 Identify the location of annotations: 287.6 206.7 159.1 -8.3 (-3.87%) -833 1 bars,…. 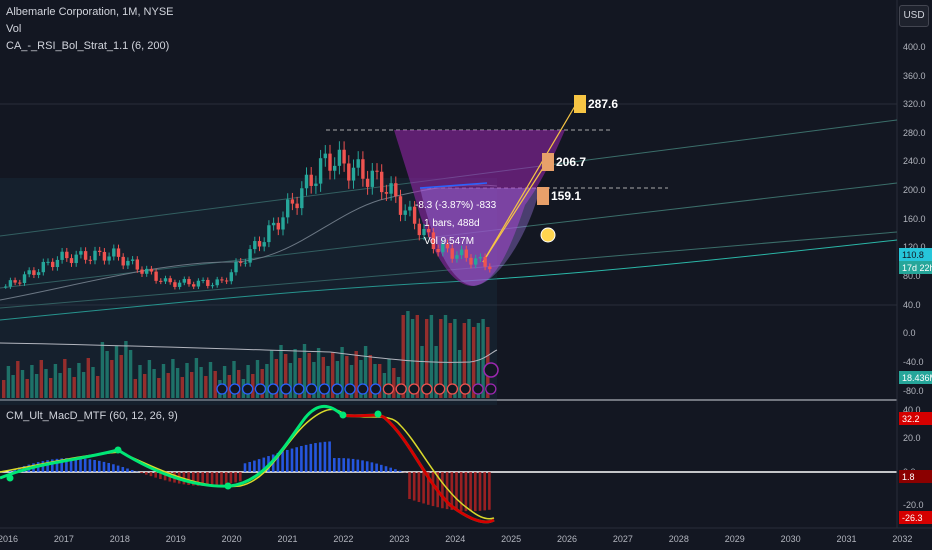
(516, 236).